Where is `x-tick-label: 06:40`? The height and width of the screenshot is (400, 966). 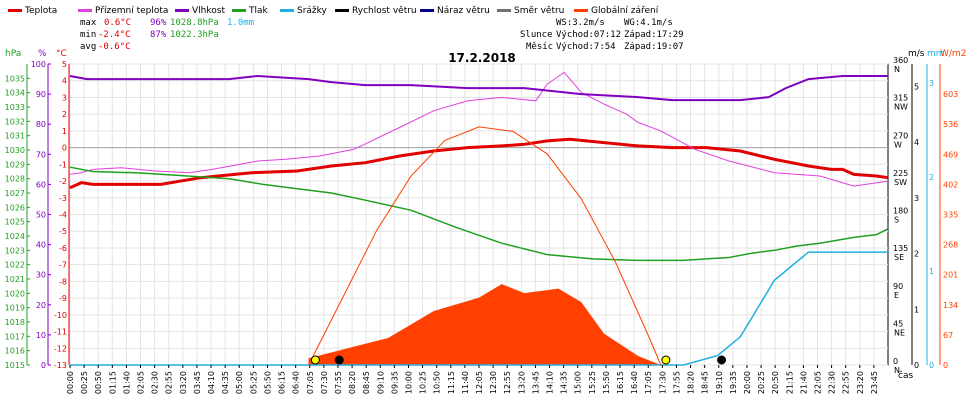
x-tick-label: 06:40 is located at coordinates (296, 382).